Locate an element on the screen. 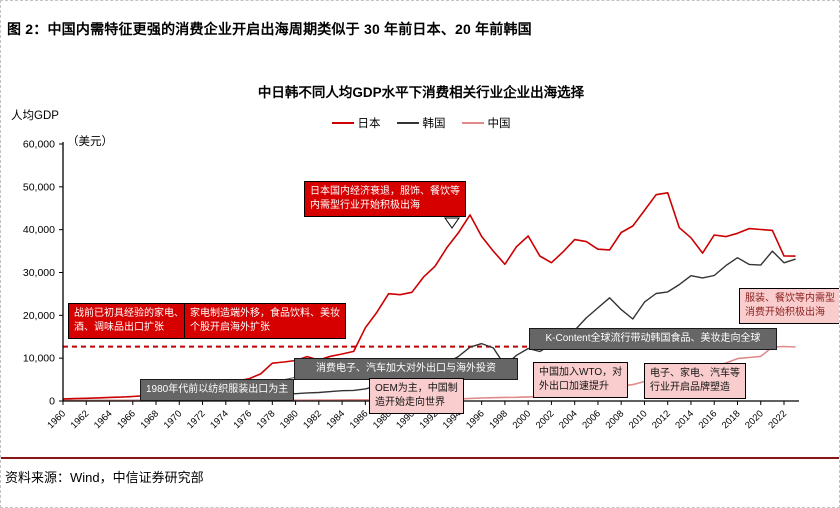  source-note: 资料来源：Wind，中信证券研究部 is located at coordinates (104, 477).